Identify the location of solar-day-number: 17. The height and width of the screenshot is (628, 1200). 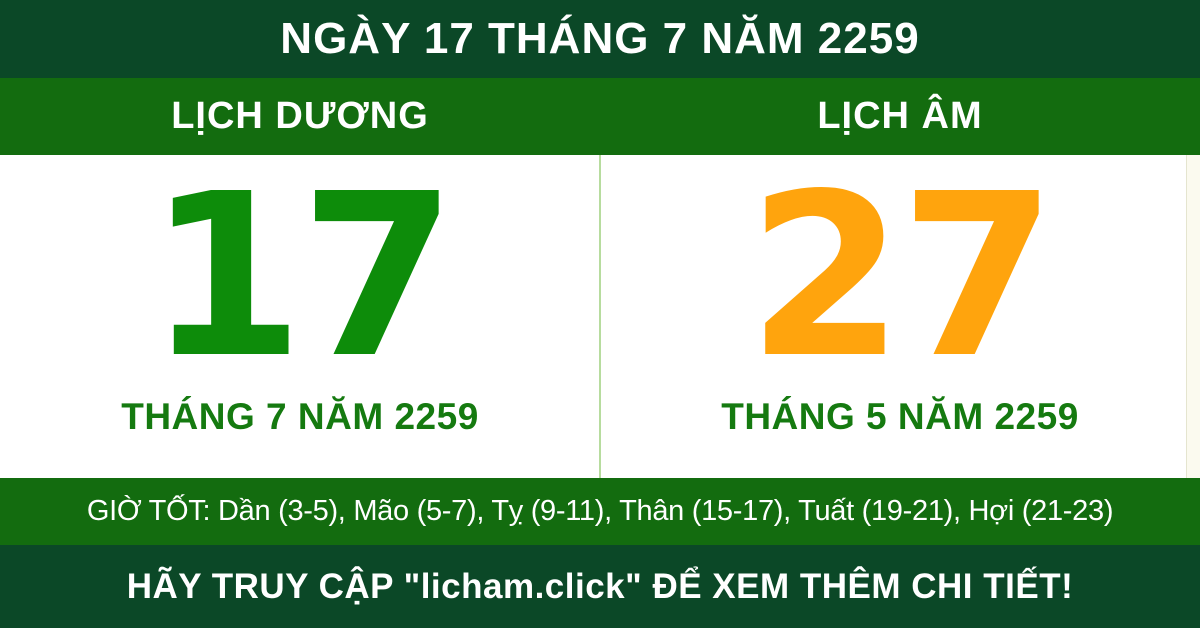
(301, 277).